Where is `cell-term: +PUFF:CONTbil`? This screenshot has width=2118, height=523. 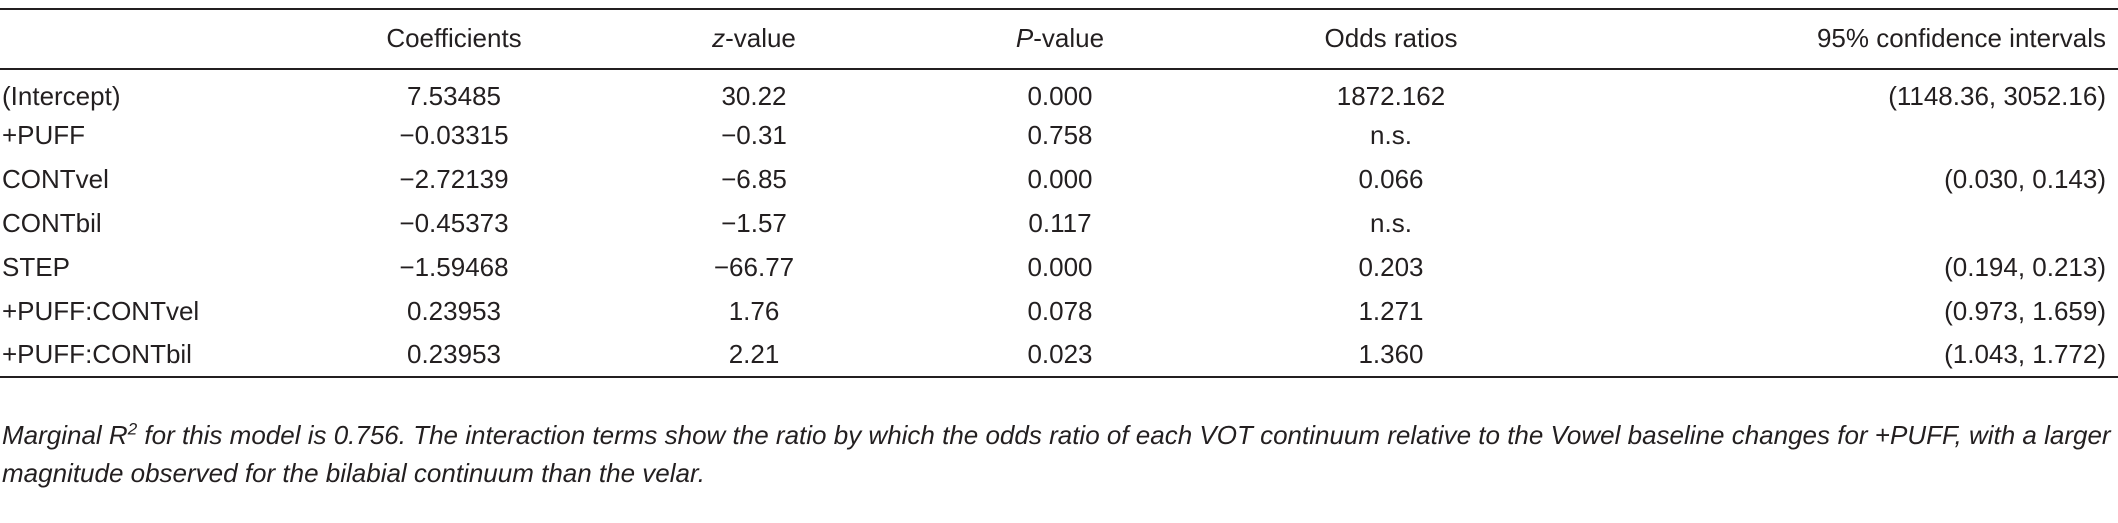
cell-term: +PUFF:CONTbil is located at coordinates (97, 354).